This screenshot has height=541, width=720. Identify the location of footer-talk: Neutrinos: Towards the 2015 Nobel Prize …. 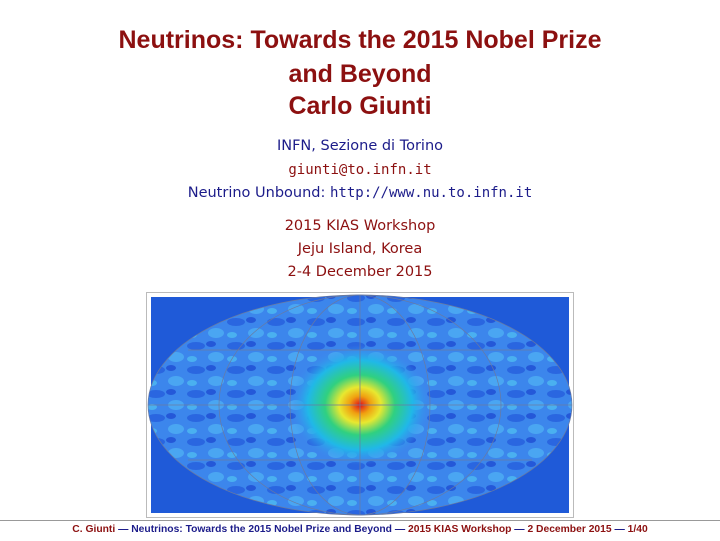
(261, 529).